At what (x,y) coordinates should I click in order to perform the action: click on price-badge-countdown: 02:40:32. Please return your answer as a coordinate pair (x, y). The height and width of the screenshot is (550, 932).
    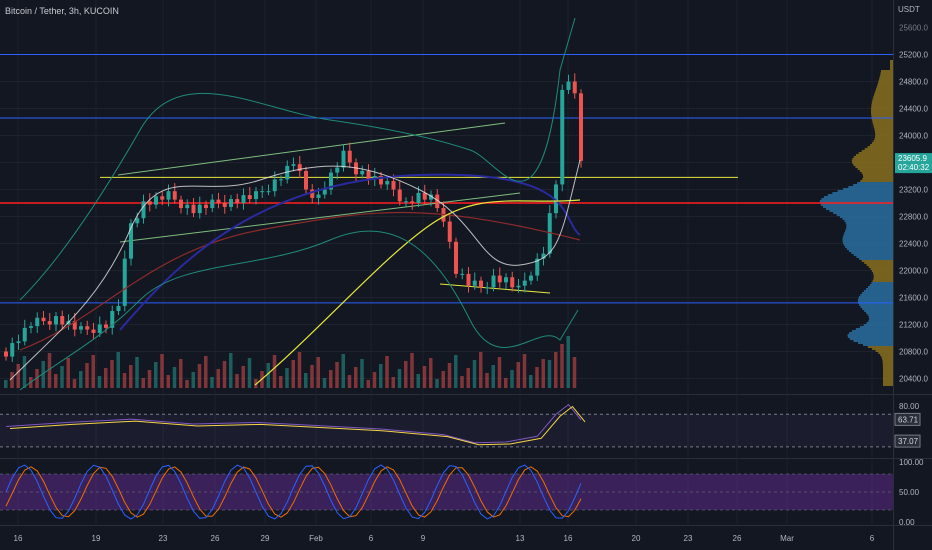
    Looking at the image, I should click on (914, 167).